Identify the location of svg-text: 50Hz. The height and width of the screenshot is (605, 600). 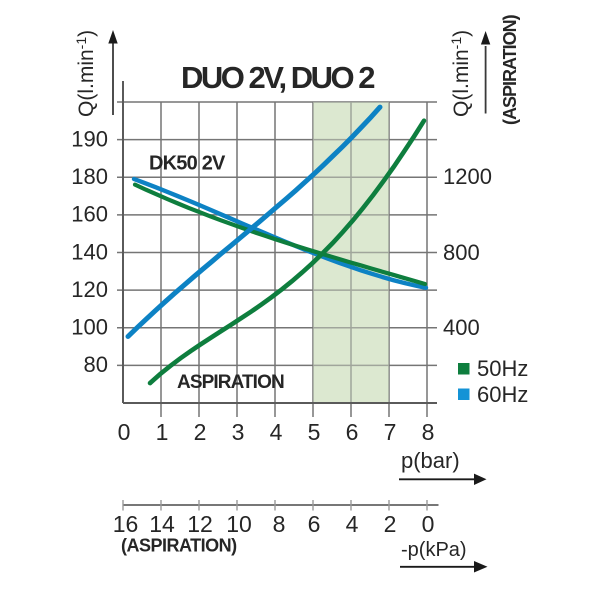
(502, 368).